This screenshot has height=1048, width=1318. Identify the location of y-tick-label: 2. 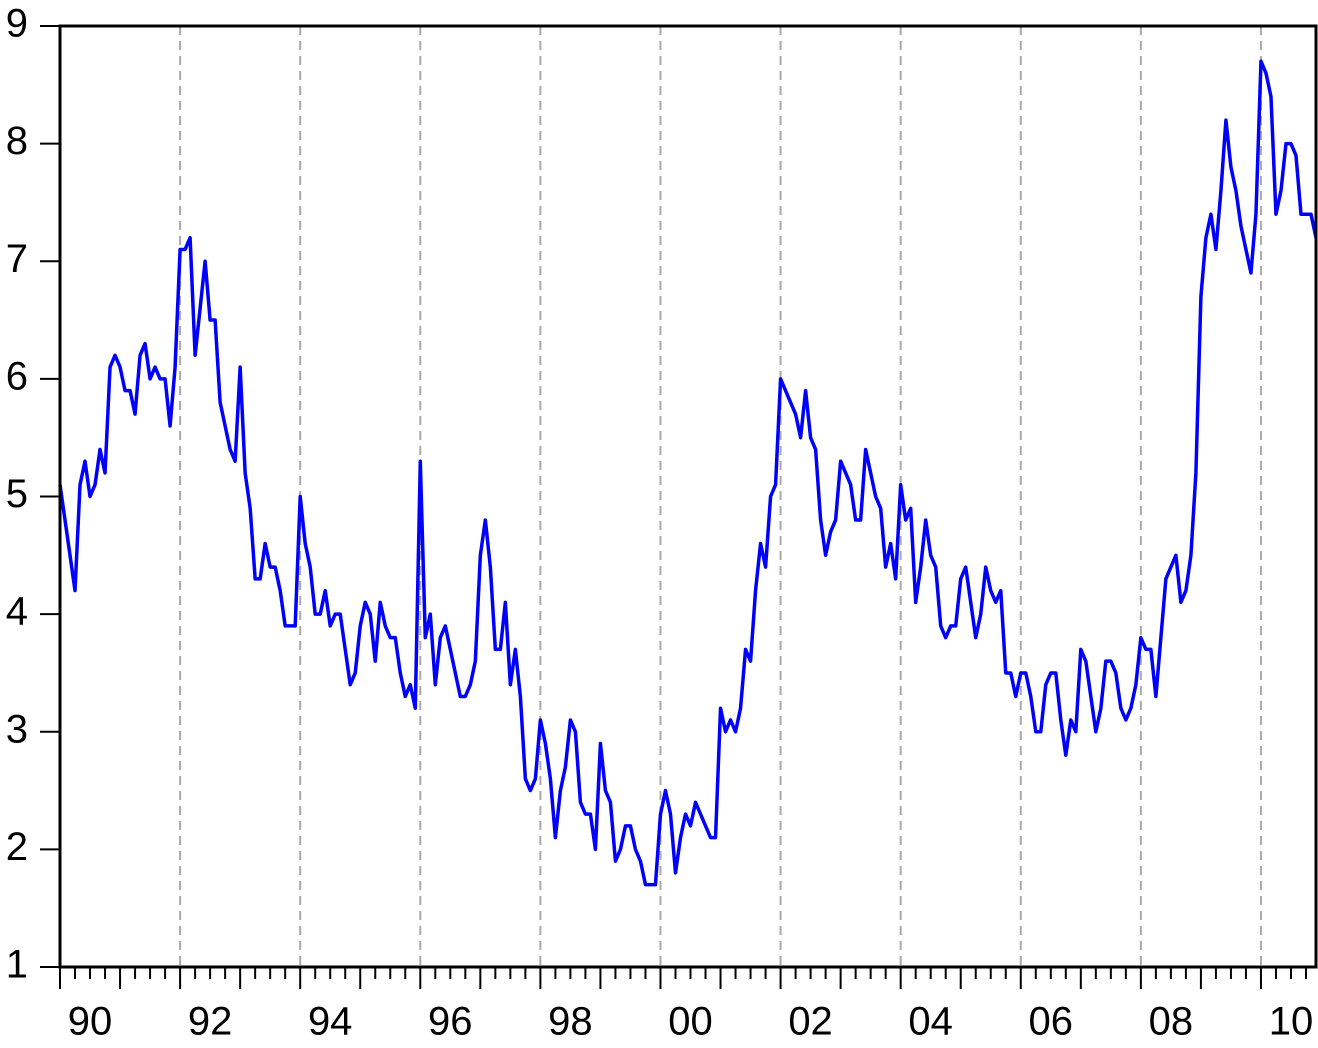
(17, 847).